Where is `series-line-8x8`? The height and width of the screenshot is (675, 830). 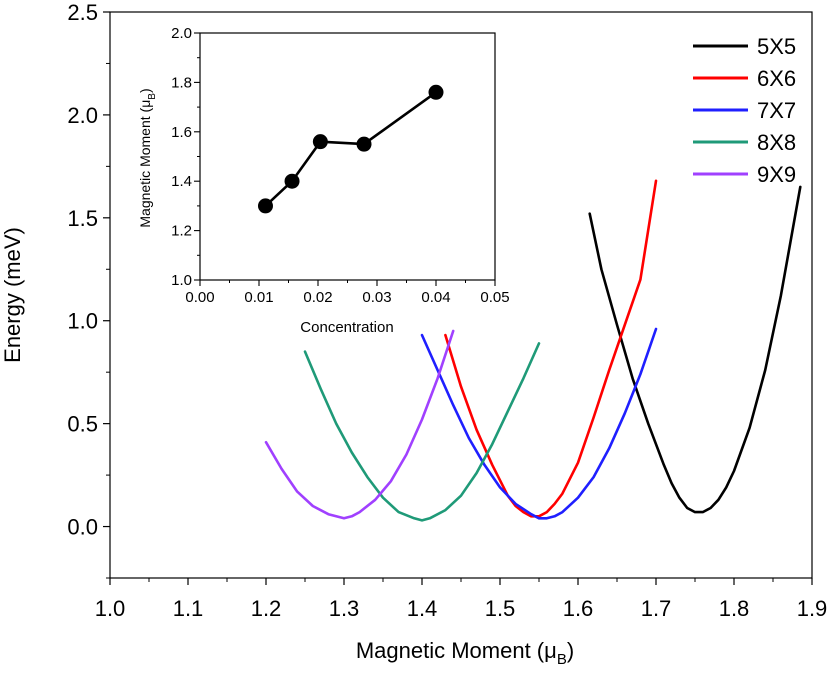 series-line-8x8 is located at coordinates (422, 432).